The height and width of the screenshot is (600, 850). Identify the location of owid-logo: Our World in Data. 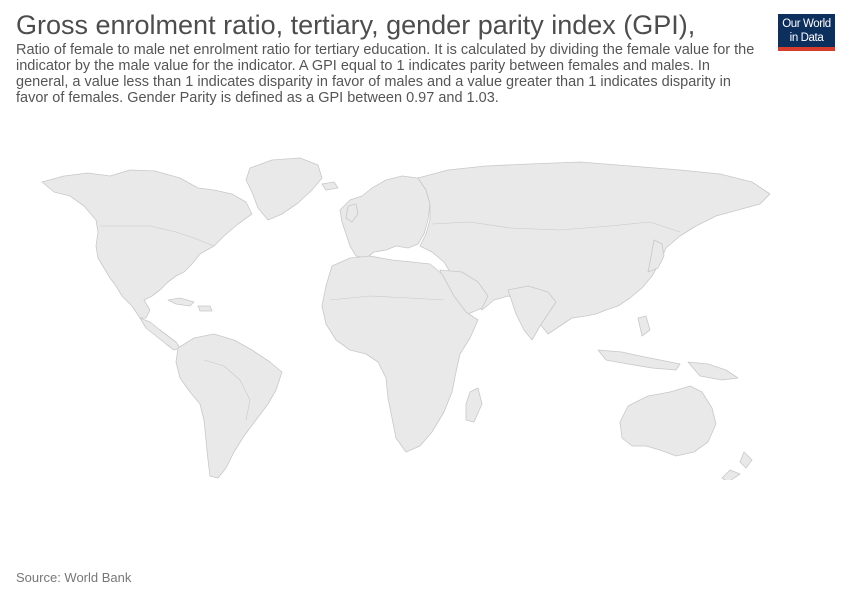
(806, 32).